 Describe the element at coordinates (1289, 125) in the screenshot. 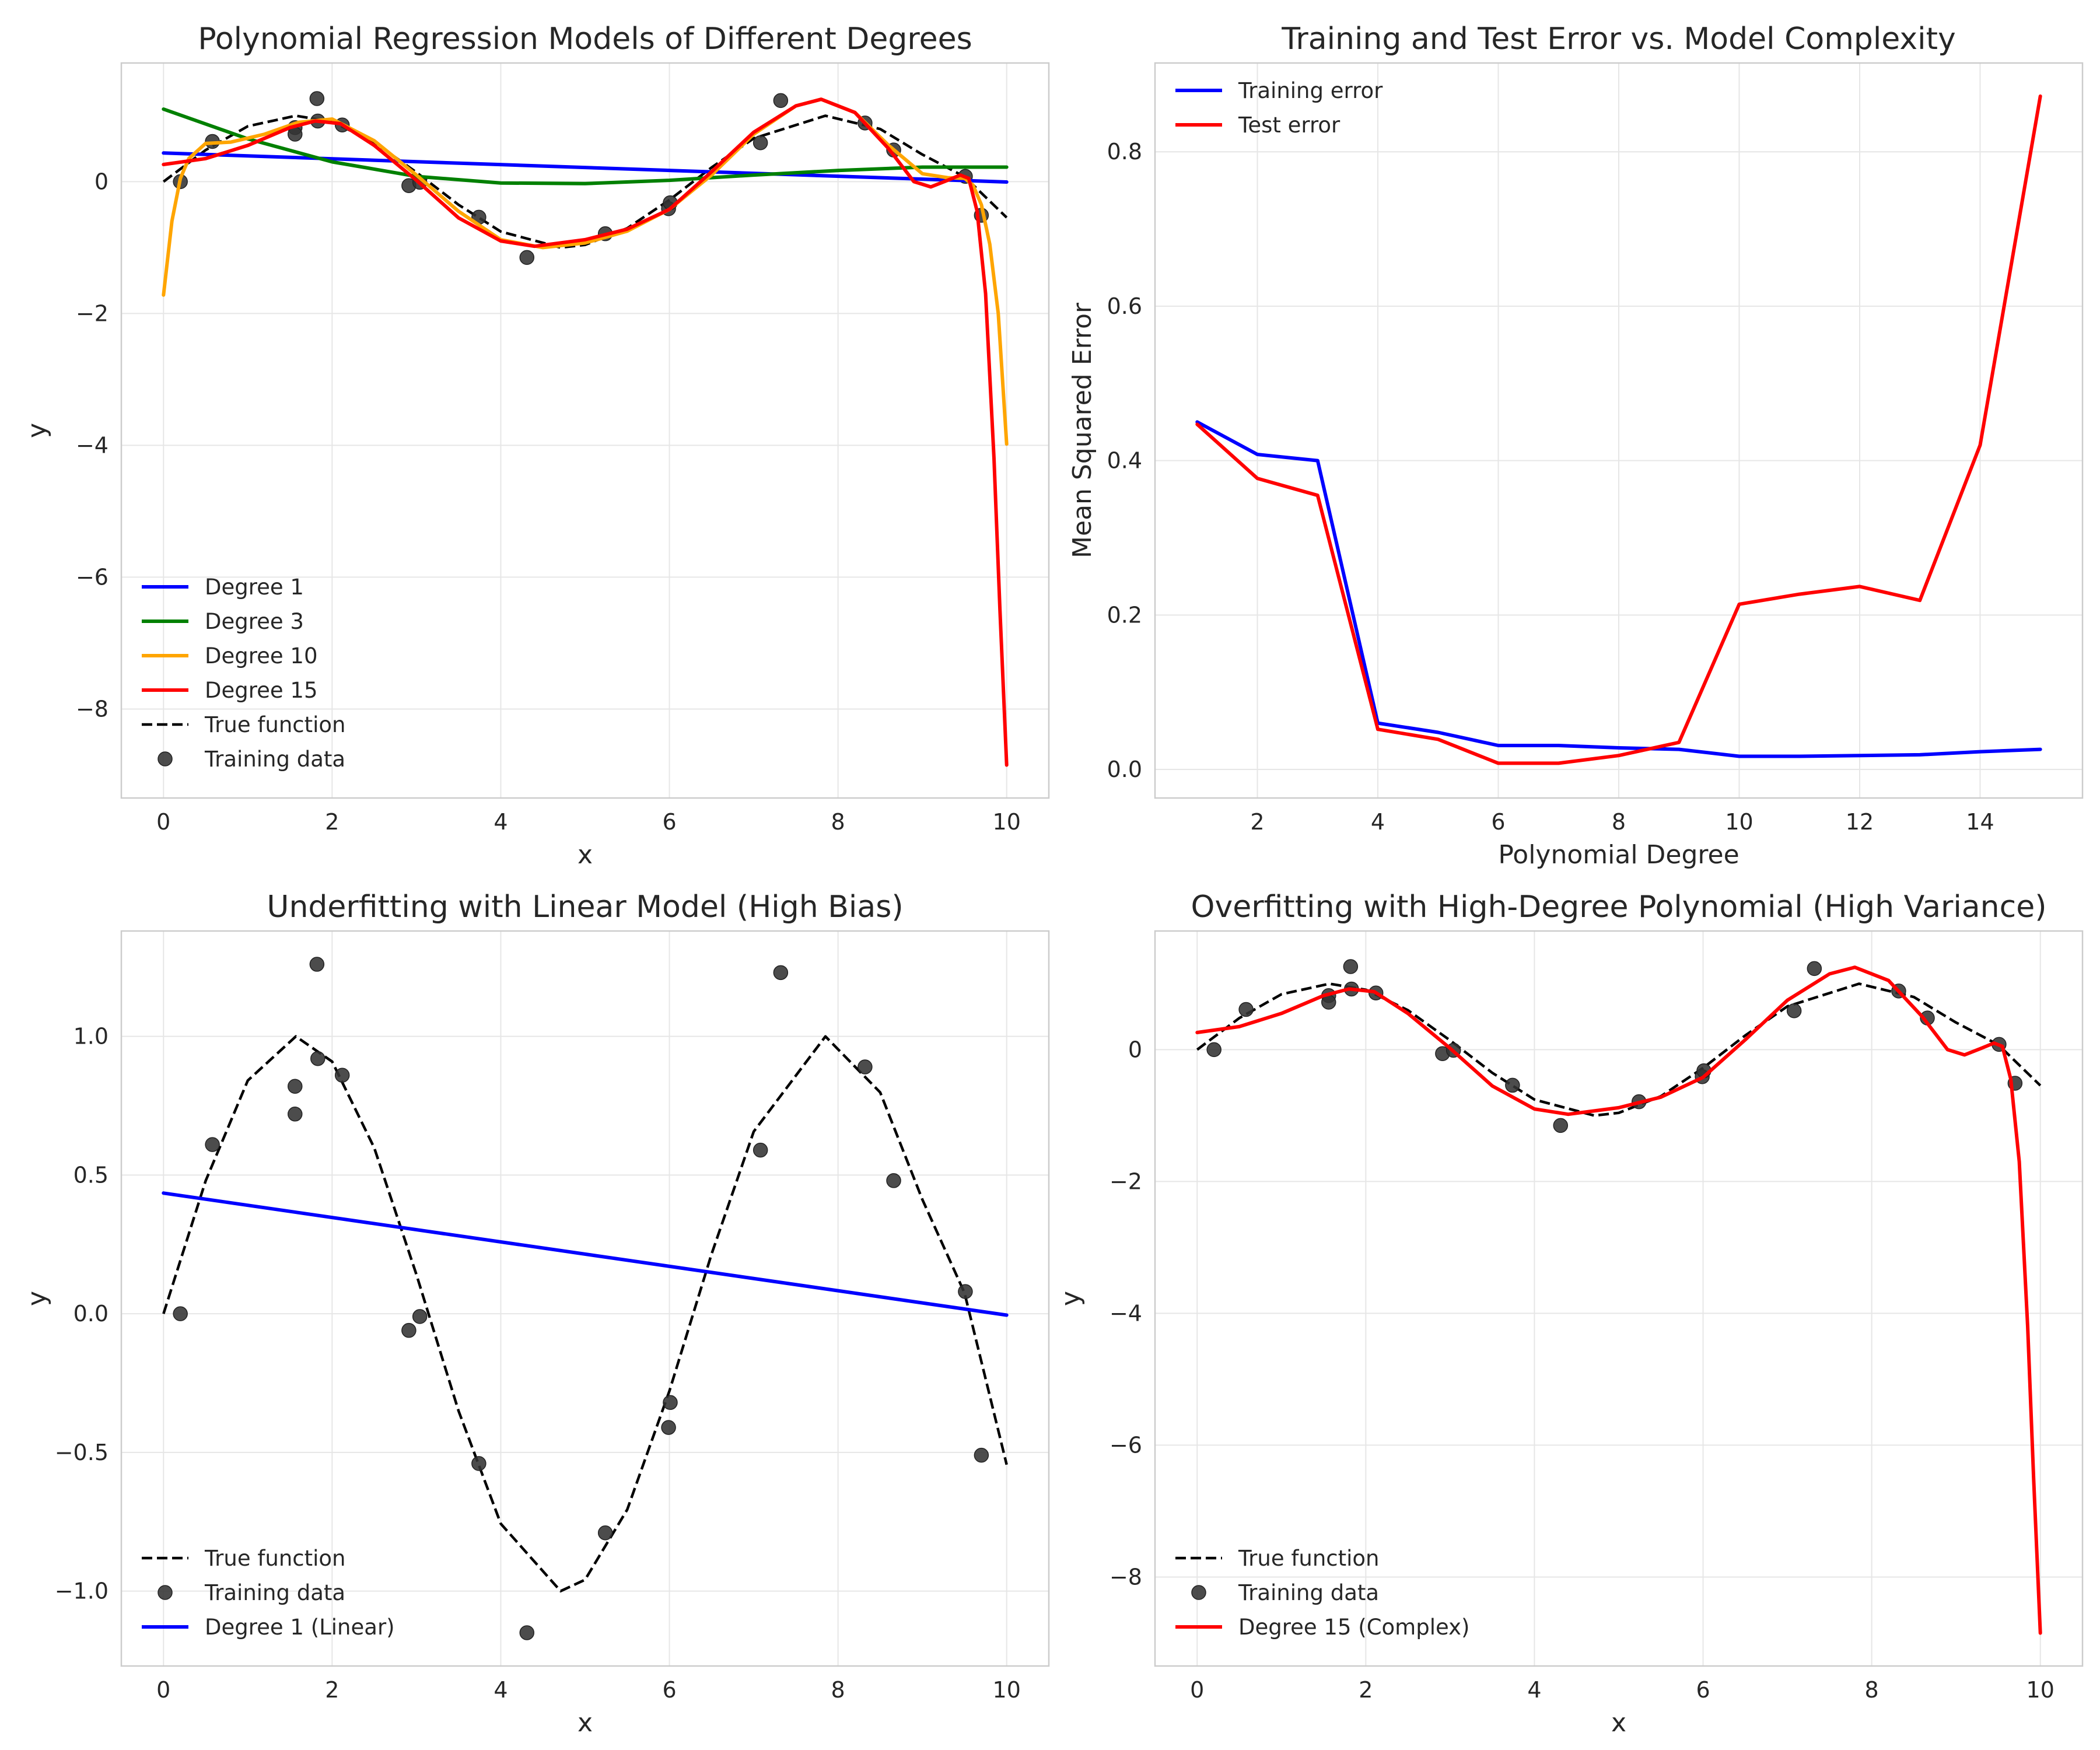

I see `legend-label: Test error` at that location.